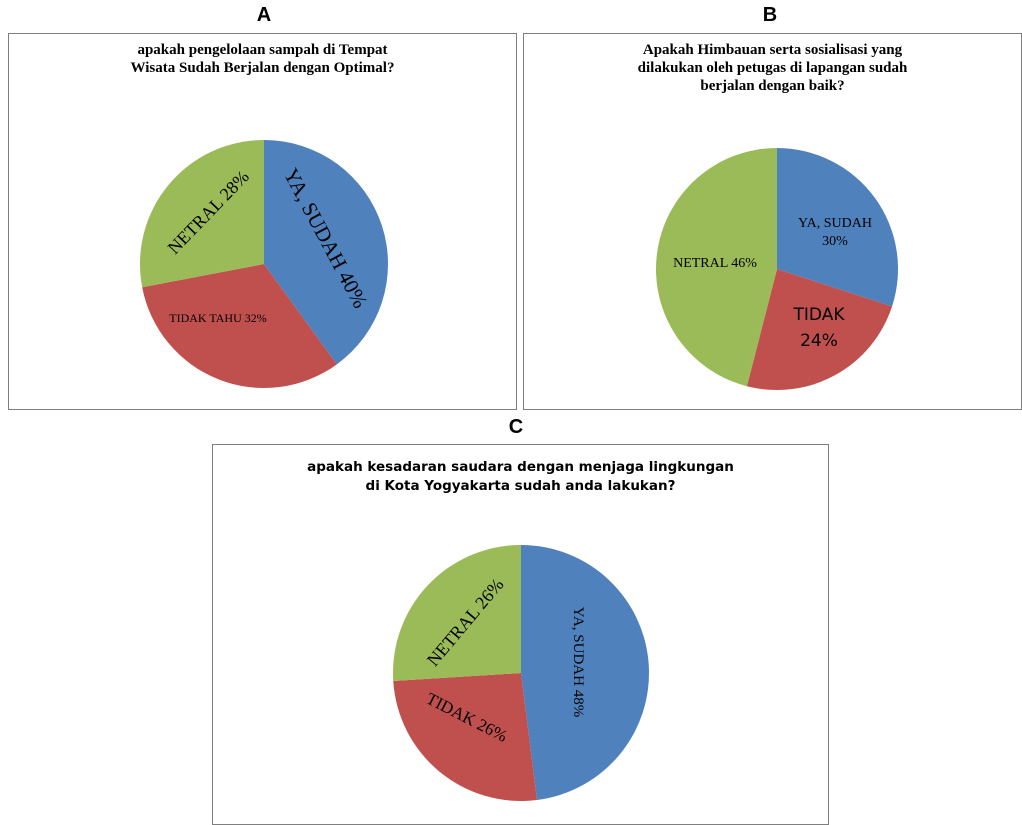 The height and width of the screenshot is (825, 1022). What do you see at coordinates (770, 15) in the screenshot?
I see `panel-letter-b: B` at bounding box center [770, 15].